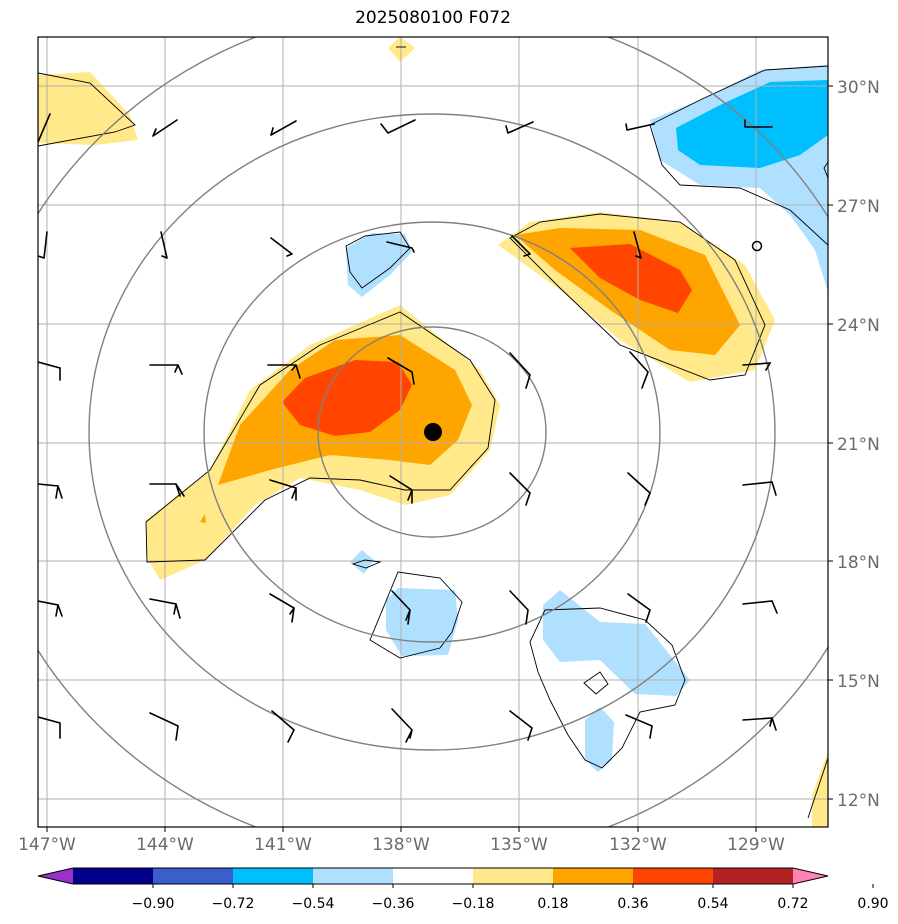 This screenshot has height=924, width=898. I want to click on negative-anomaly-medium, so click(752, 124).